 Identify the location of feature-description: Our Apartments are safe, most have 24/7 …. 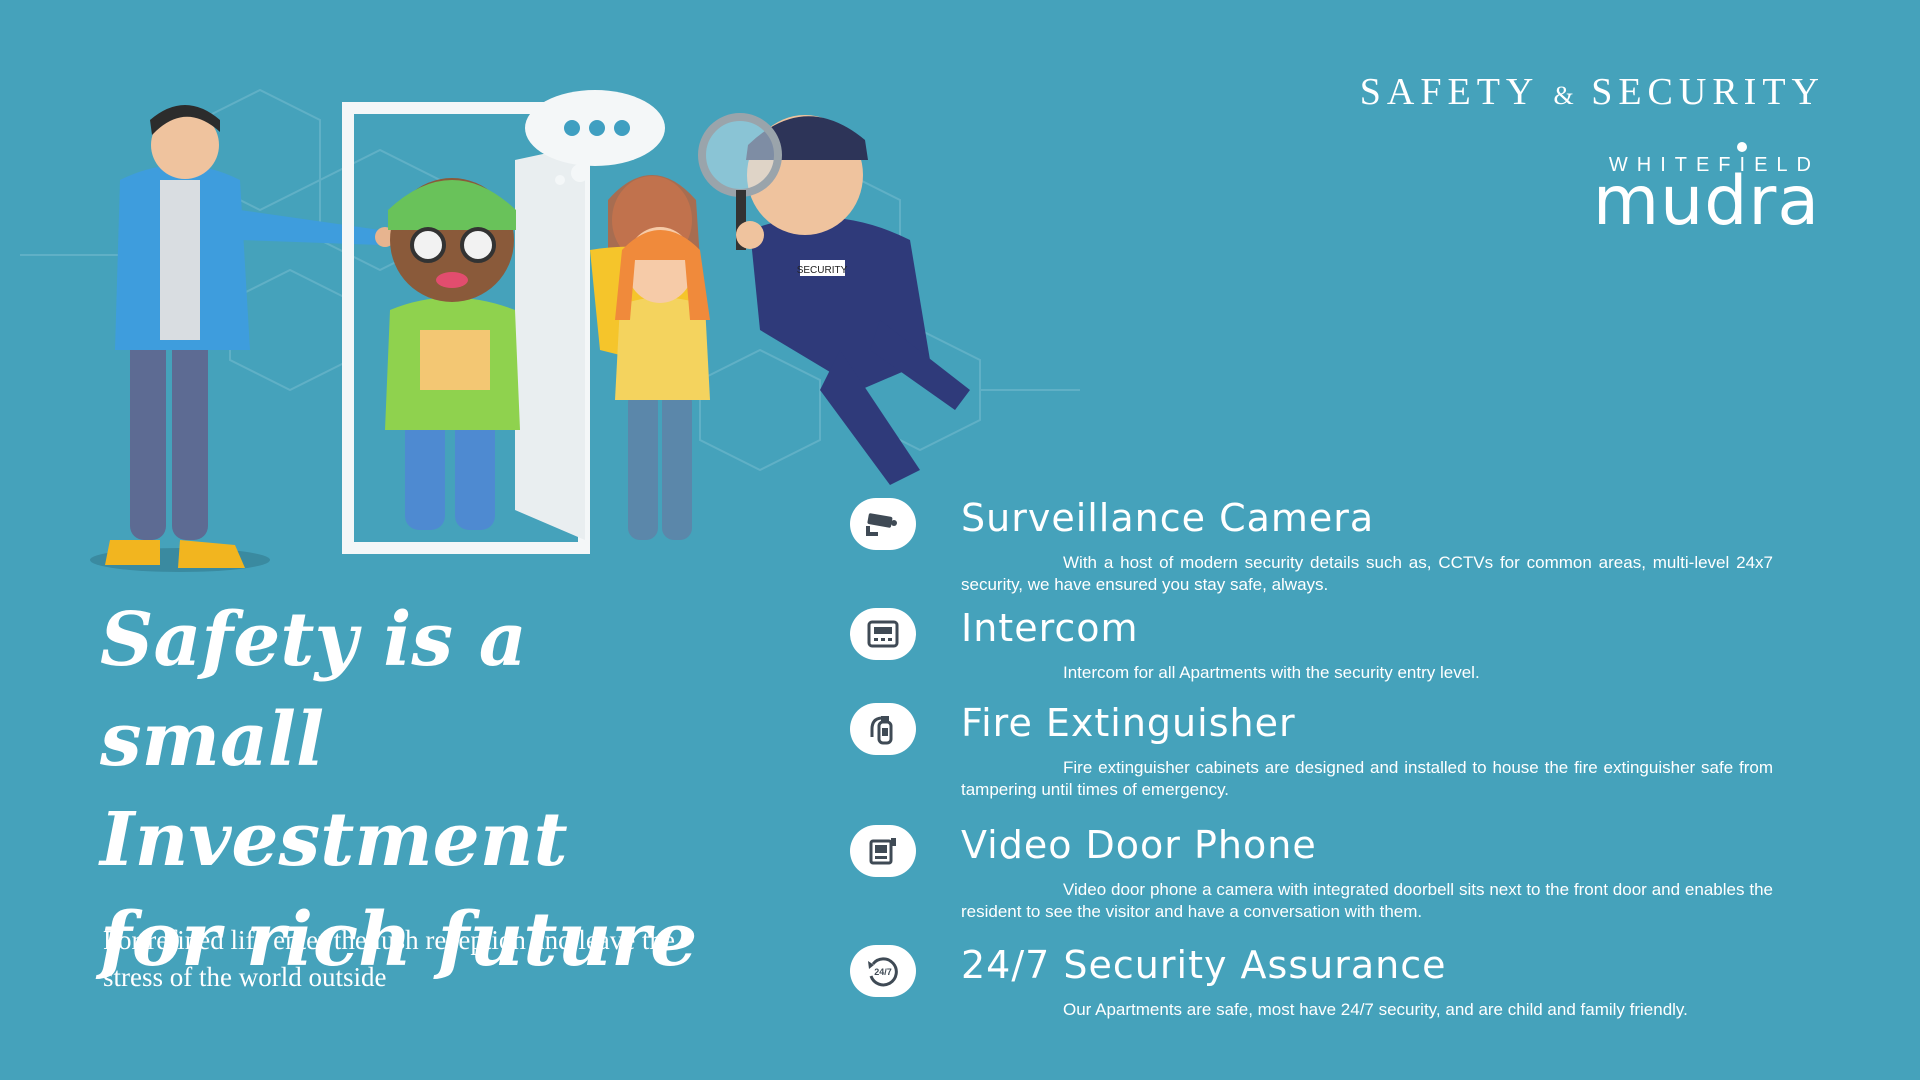
(1375, 1009).